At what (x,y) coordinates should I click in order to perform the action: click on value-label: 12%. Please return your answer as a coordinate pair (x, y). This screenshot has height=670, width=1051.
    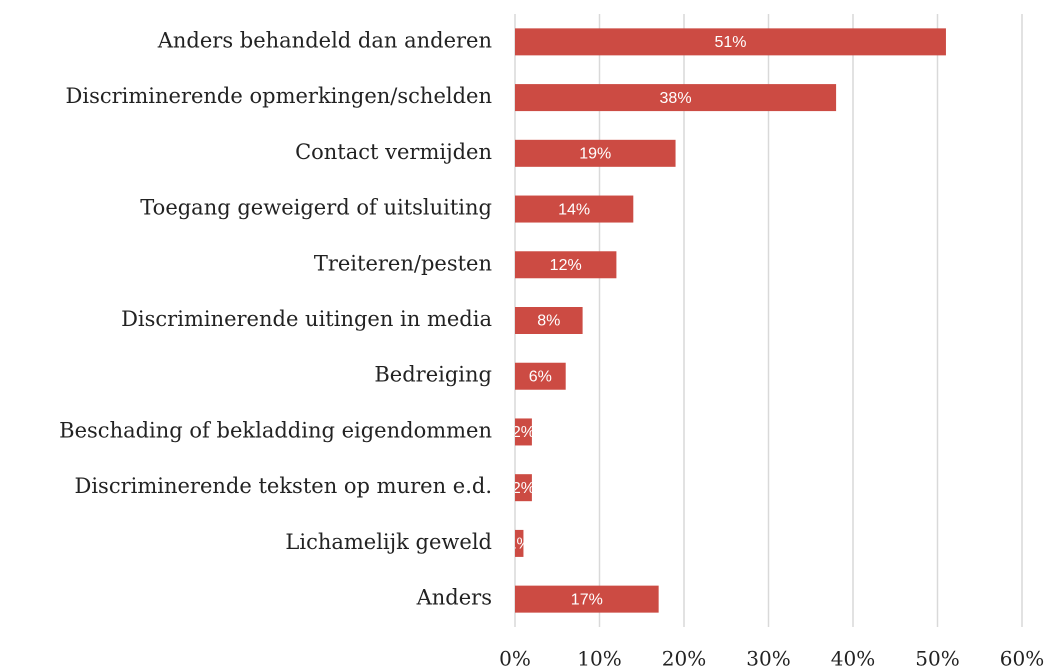
    Looking at the image, I should click on (566, 265).